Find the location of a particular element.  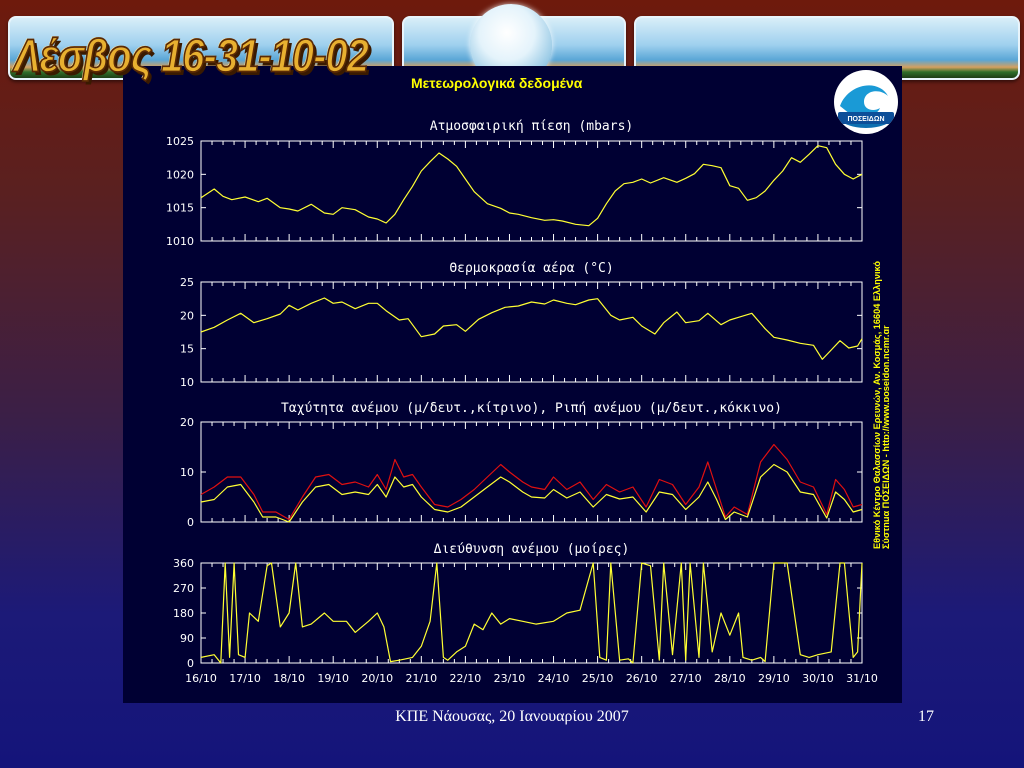

chart-title-0: Ατμοσφαιρική πίεση (mbars) is located at coordinates (532, 126).